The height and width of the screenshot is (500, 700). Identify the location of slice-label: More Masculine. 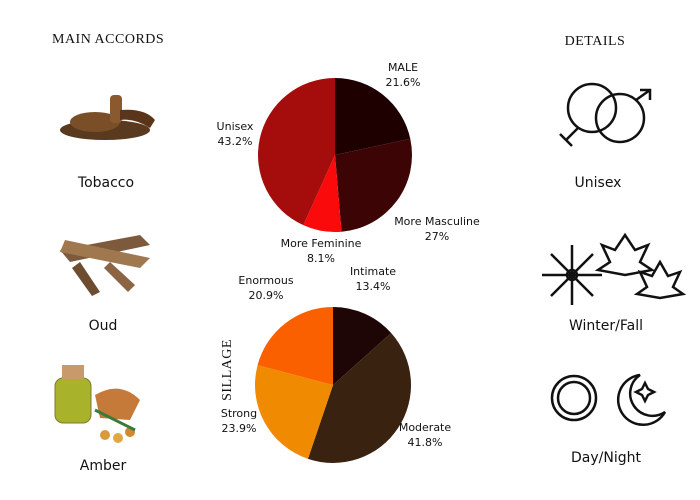
(437, 221).